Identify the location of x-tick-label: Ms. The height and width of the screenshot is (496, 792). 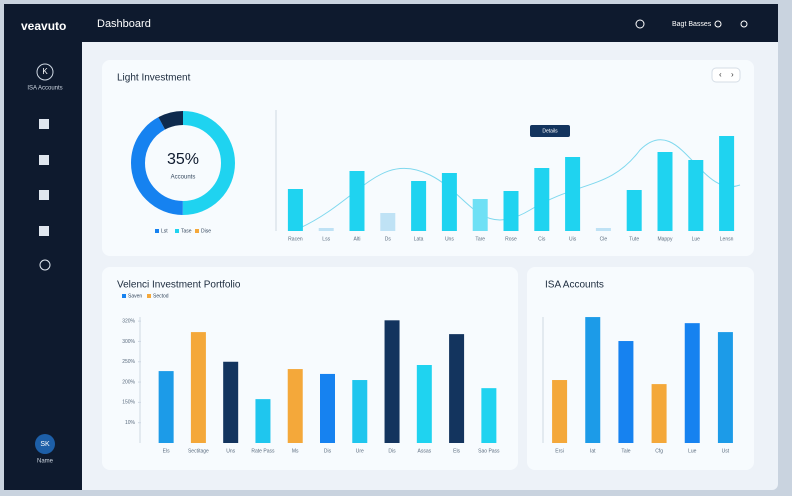
(295, 451).